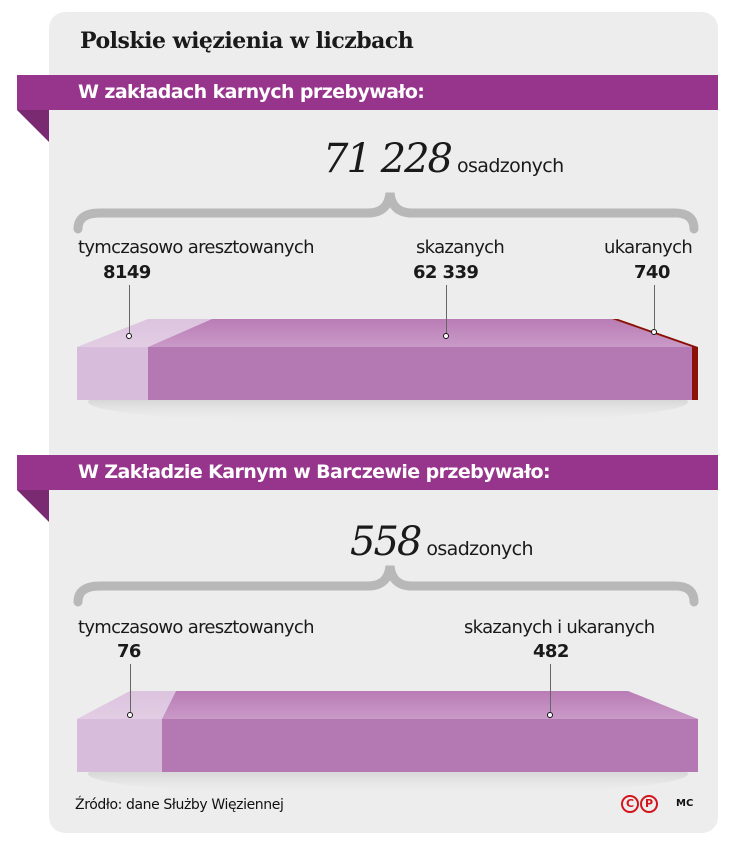  I want to click on total-1: 71 228 osadzonych, so click(443, 159).